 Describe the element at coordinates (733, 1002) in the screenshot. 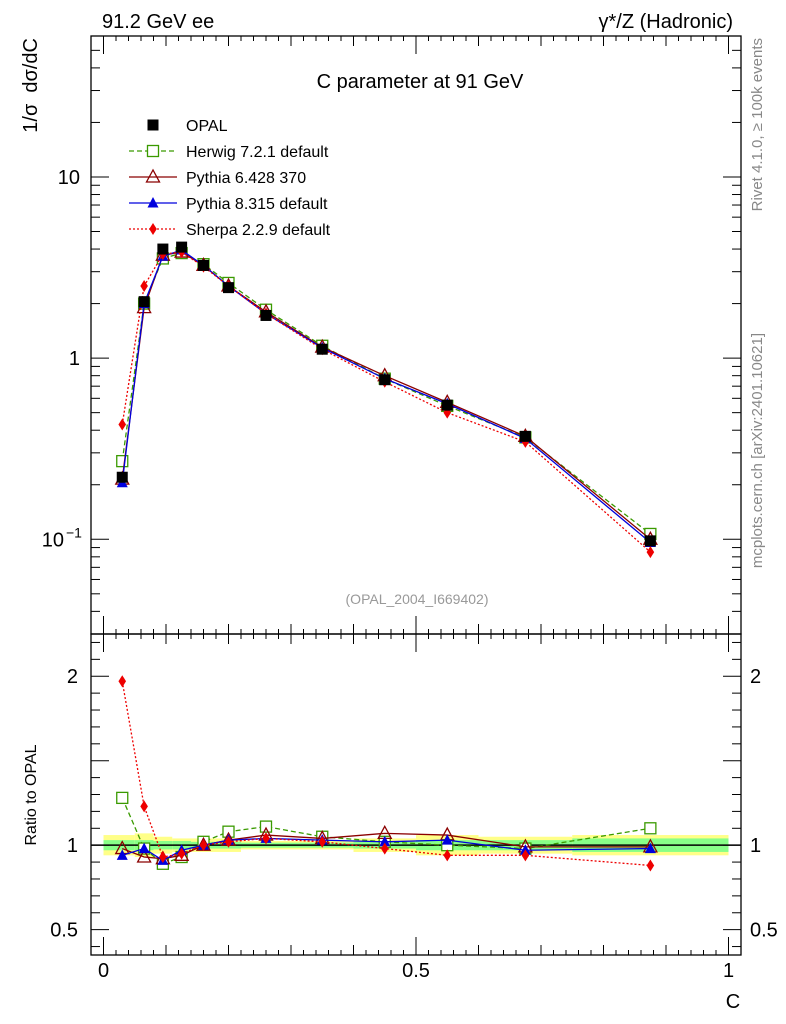

I see `x-axis-label: C` at that location.